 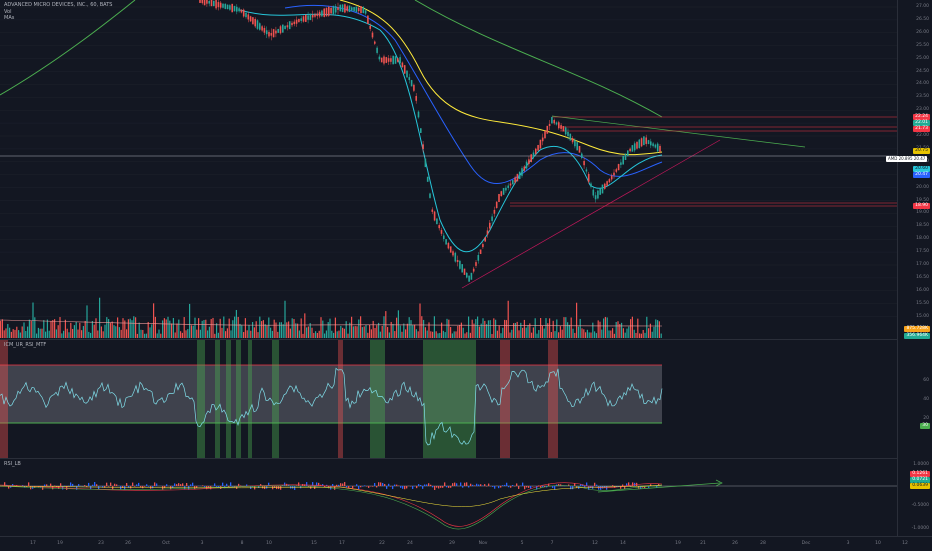 What do you see at coordinates (922, 19) in the screenshot?
I see `price-tick: 26.50` at bounding box center [922, 19].